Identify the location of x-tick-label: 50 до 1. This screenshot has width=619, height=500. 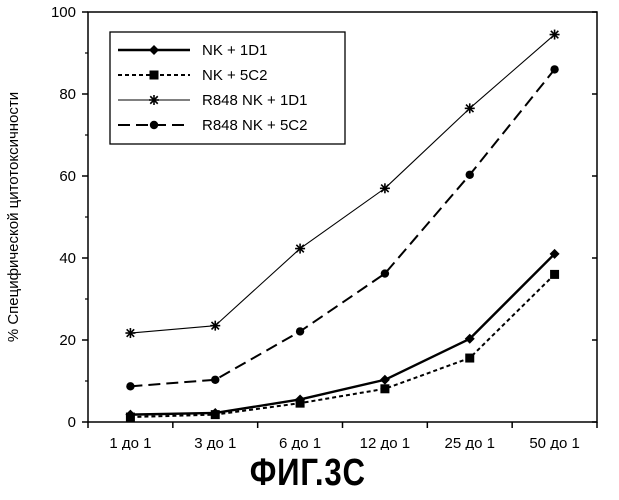
(554, 442).